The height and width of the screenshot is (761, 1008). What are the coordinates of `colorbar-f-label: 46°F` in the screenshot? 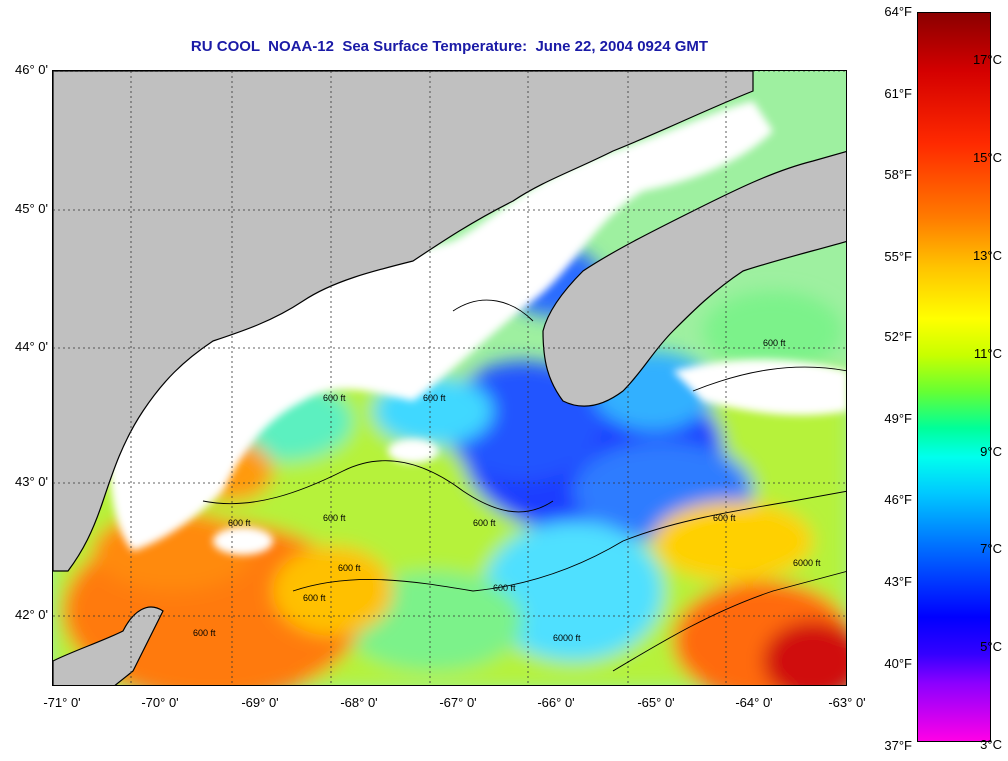 It's located at (898, 499).